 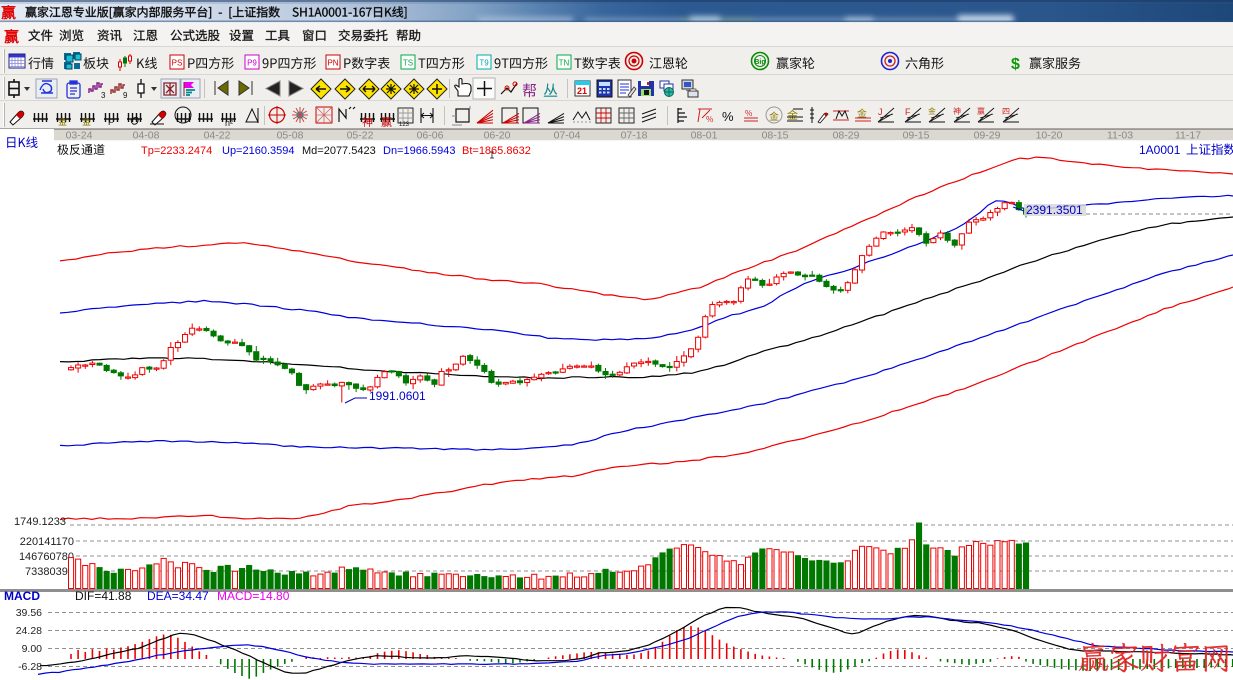 What do you see at coordinates (40, 522) in the screenshot?
I see `svg-text: 1749.1233` at bounding box center [40, 522].